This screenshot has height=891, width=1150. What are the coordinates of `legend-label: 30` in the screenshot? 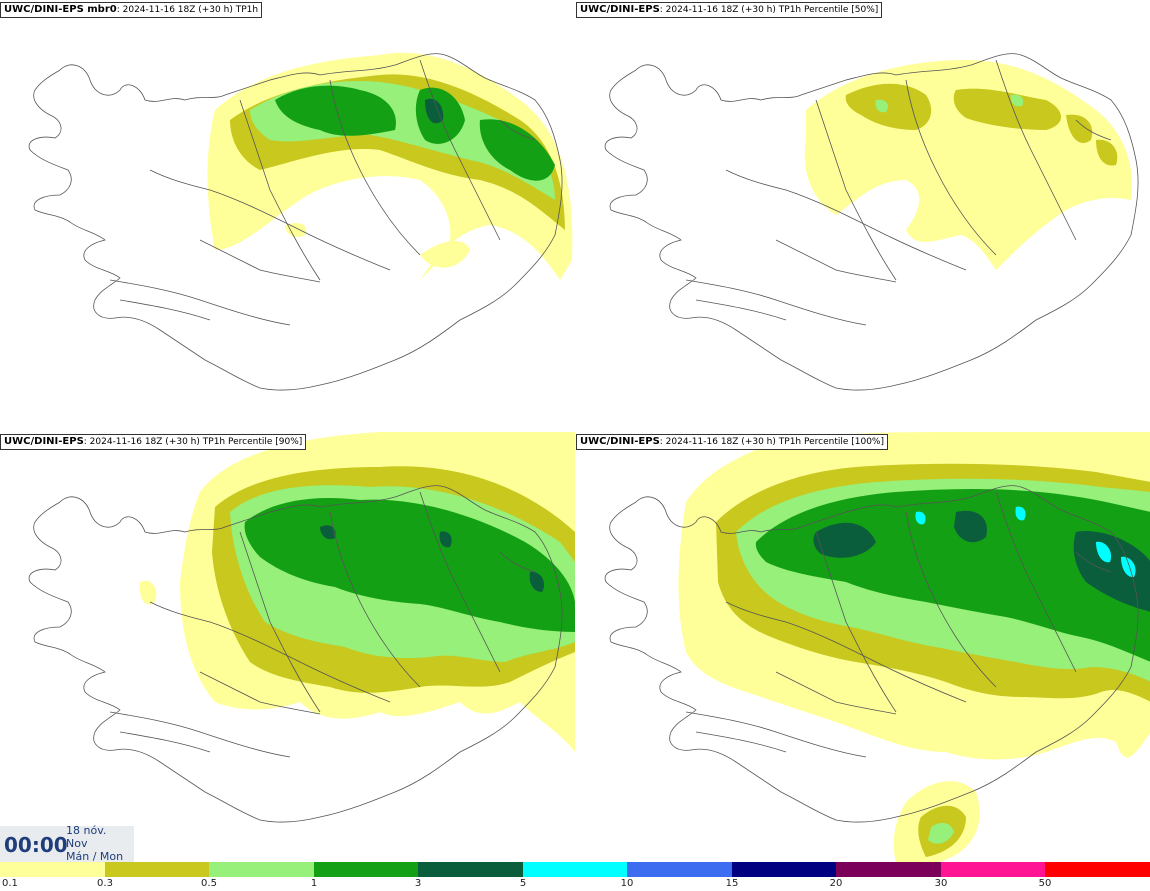 It's located at (941, 883).